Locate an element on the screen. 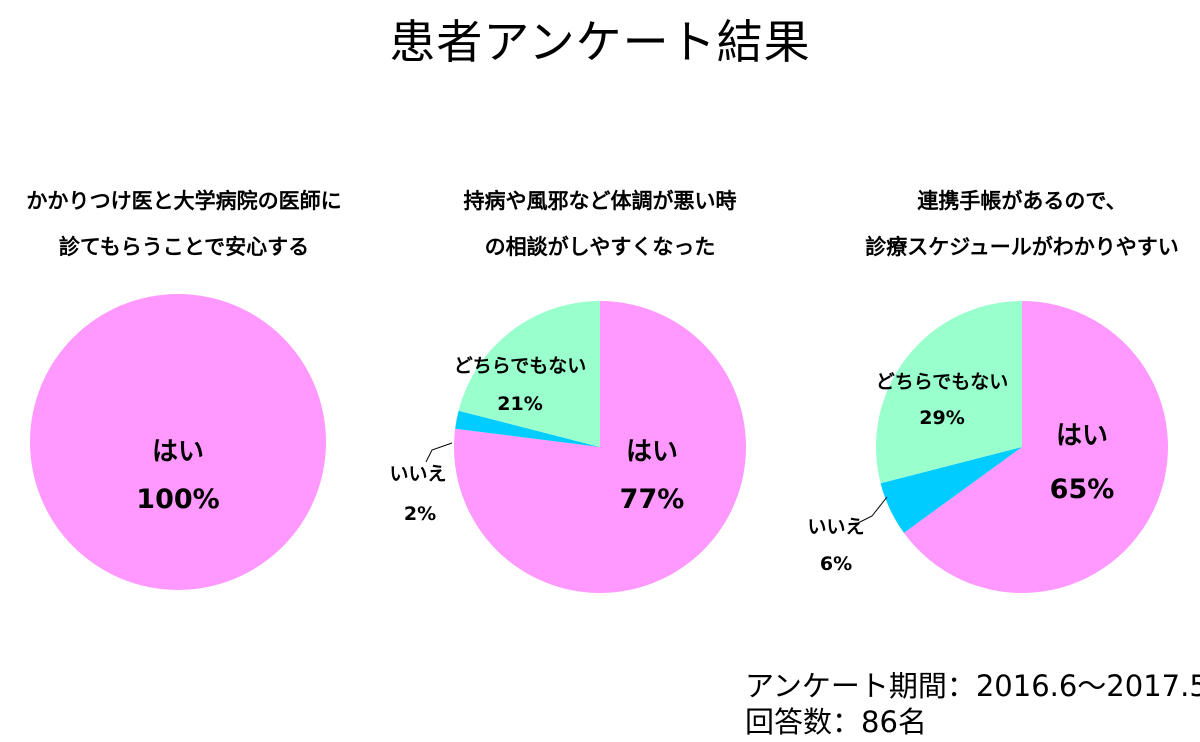  chart-2-slice-1-label: はい is located at coordinates (652, 452).